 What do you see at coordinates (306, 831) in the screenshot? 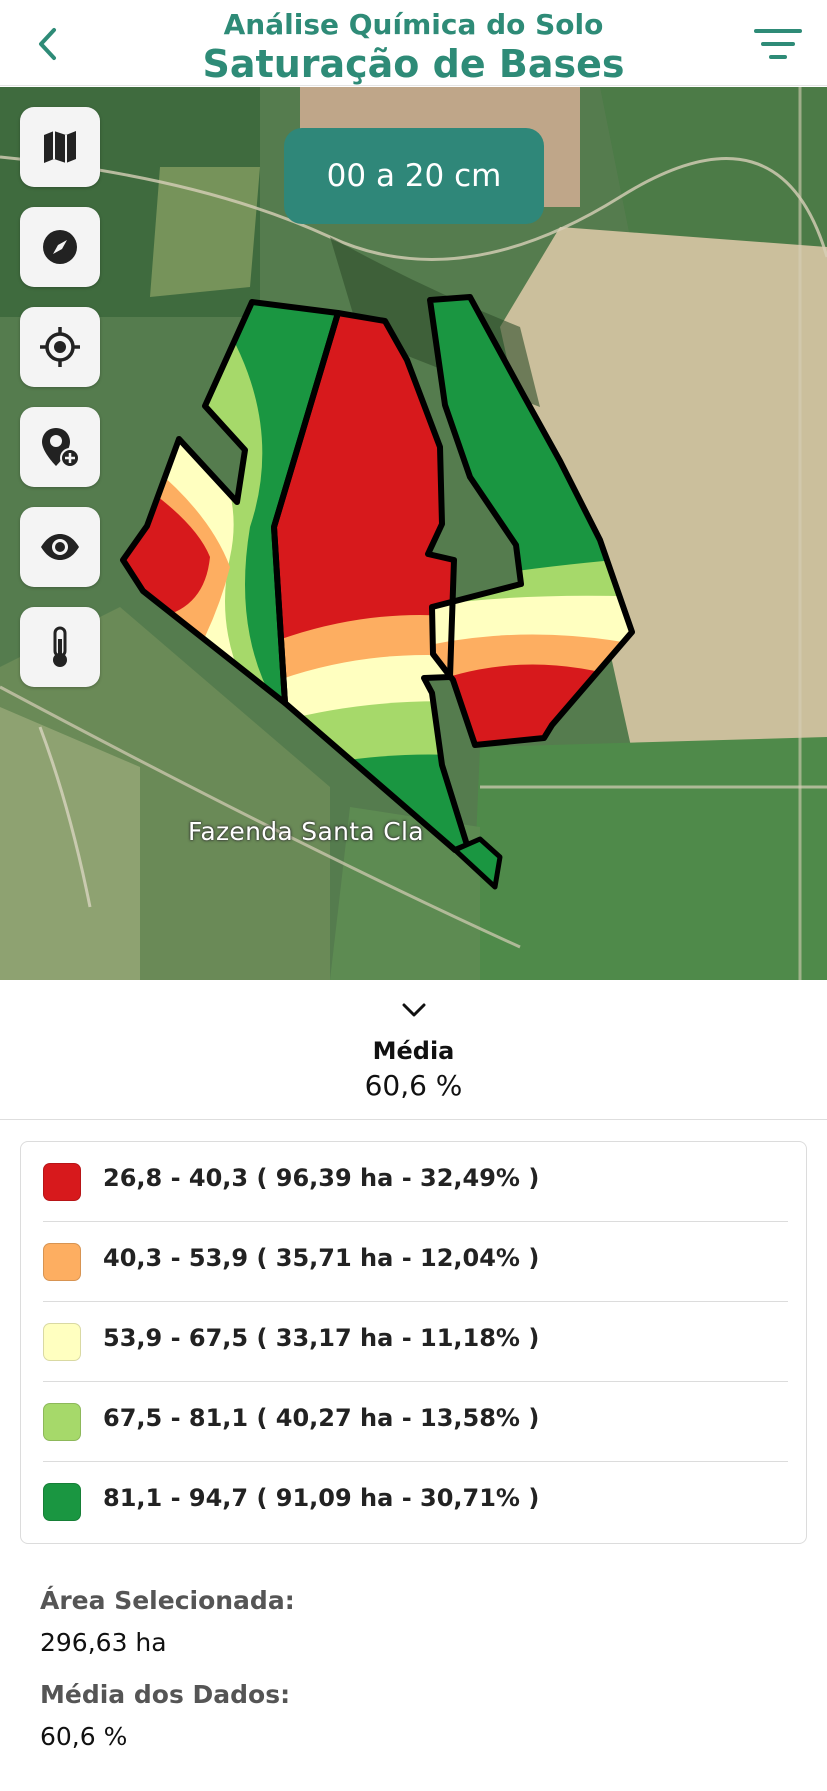
I see `farm-label: Fazenda Santa Cla` at bounding box center [306, 831].